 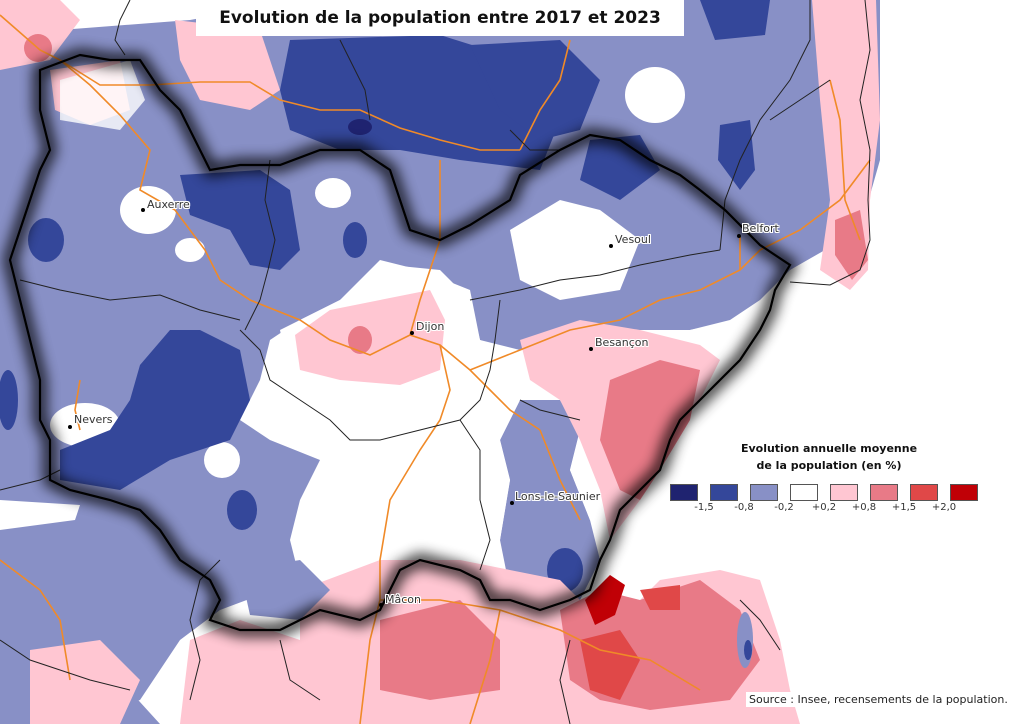 I want to click on legend-breaks: -1,5 -0,8 -0,2 +0,2 +0,8 +1,5 +2,0, so click(x=829, y=508).